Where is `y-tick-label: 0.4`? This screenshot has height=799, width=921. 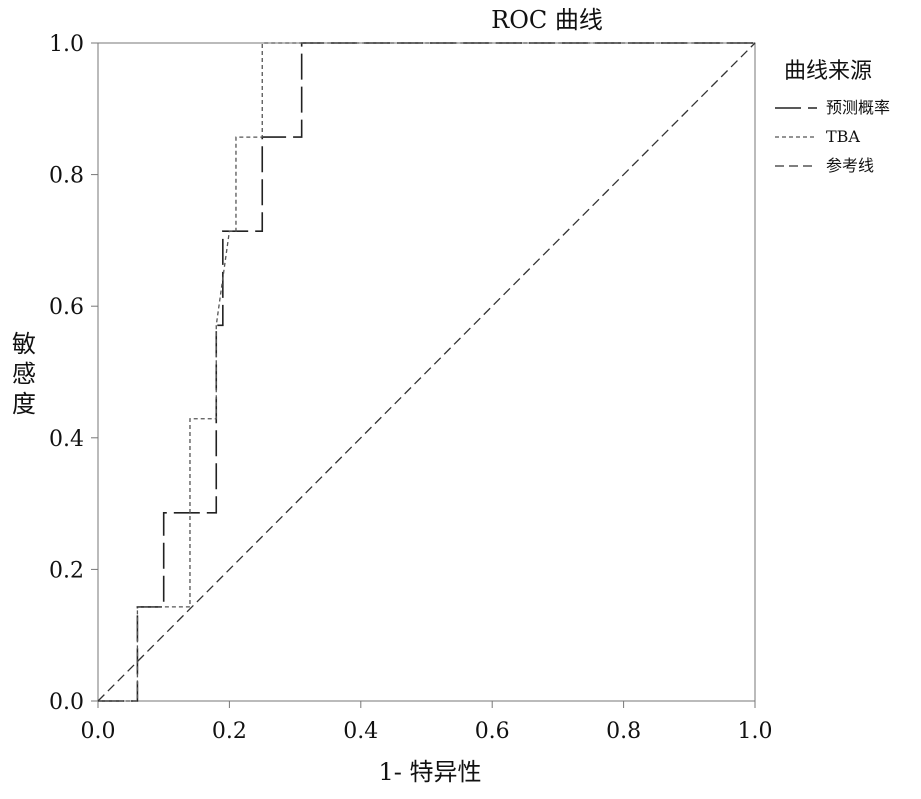 y-tick-label: 0.4 is located at coordinates (66, 439).